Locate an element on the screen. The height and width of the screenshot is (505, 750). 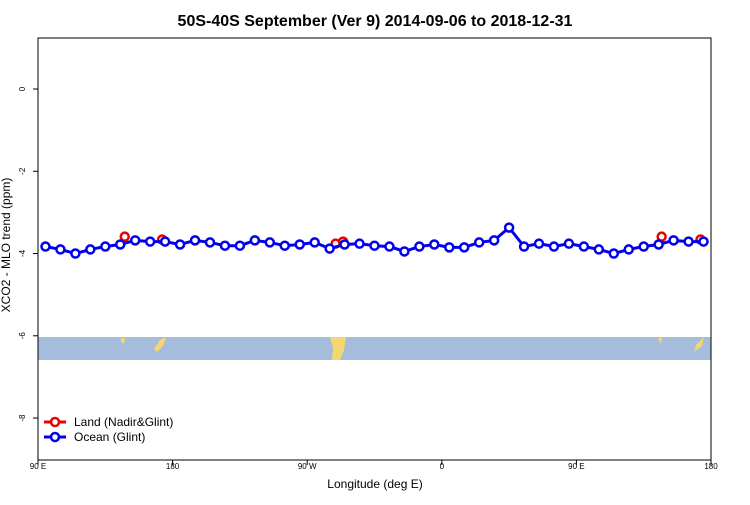
y-tick-label: -2 is located at coordinates (22, 171).